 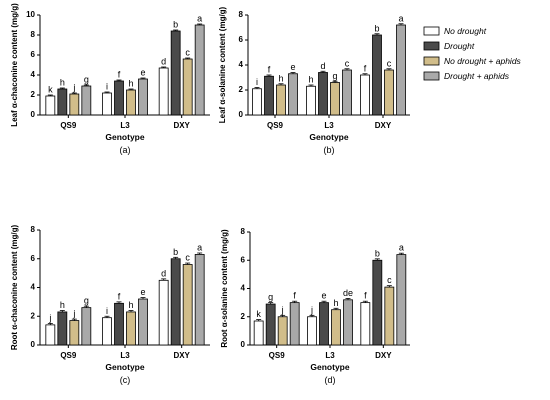 What do you see at coordinates (431, 61) in the screenshot?
I see `legend-swatch` at bounding box center [431, 61].